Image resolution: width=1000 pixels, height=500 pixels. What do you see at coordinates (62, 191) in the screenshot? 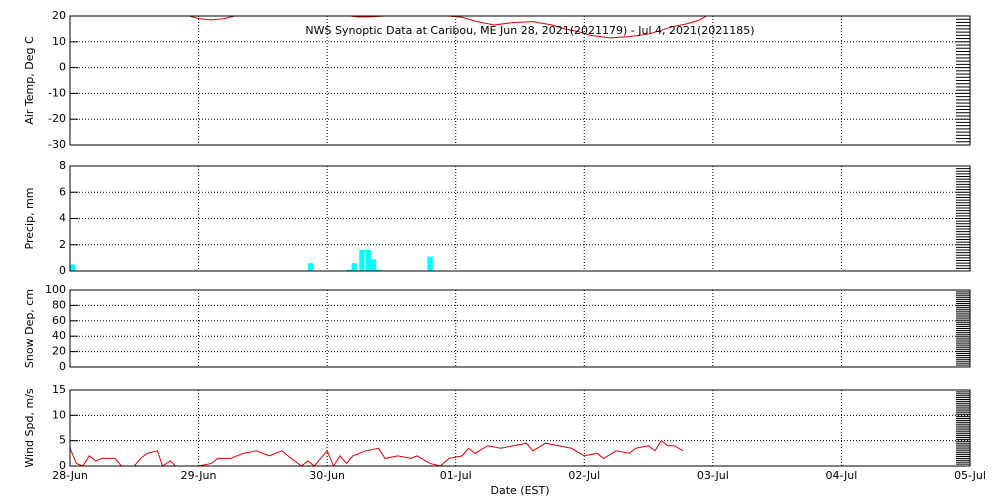
I see `y-tick-label: 6` at bounding box center [62, 191].